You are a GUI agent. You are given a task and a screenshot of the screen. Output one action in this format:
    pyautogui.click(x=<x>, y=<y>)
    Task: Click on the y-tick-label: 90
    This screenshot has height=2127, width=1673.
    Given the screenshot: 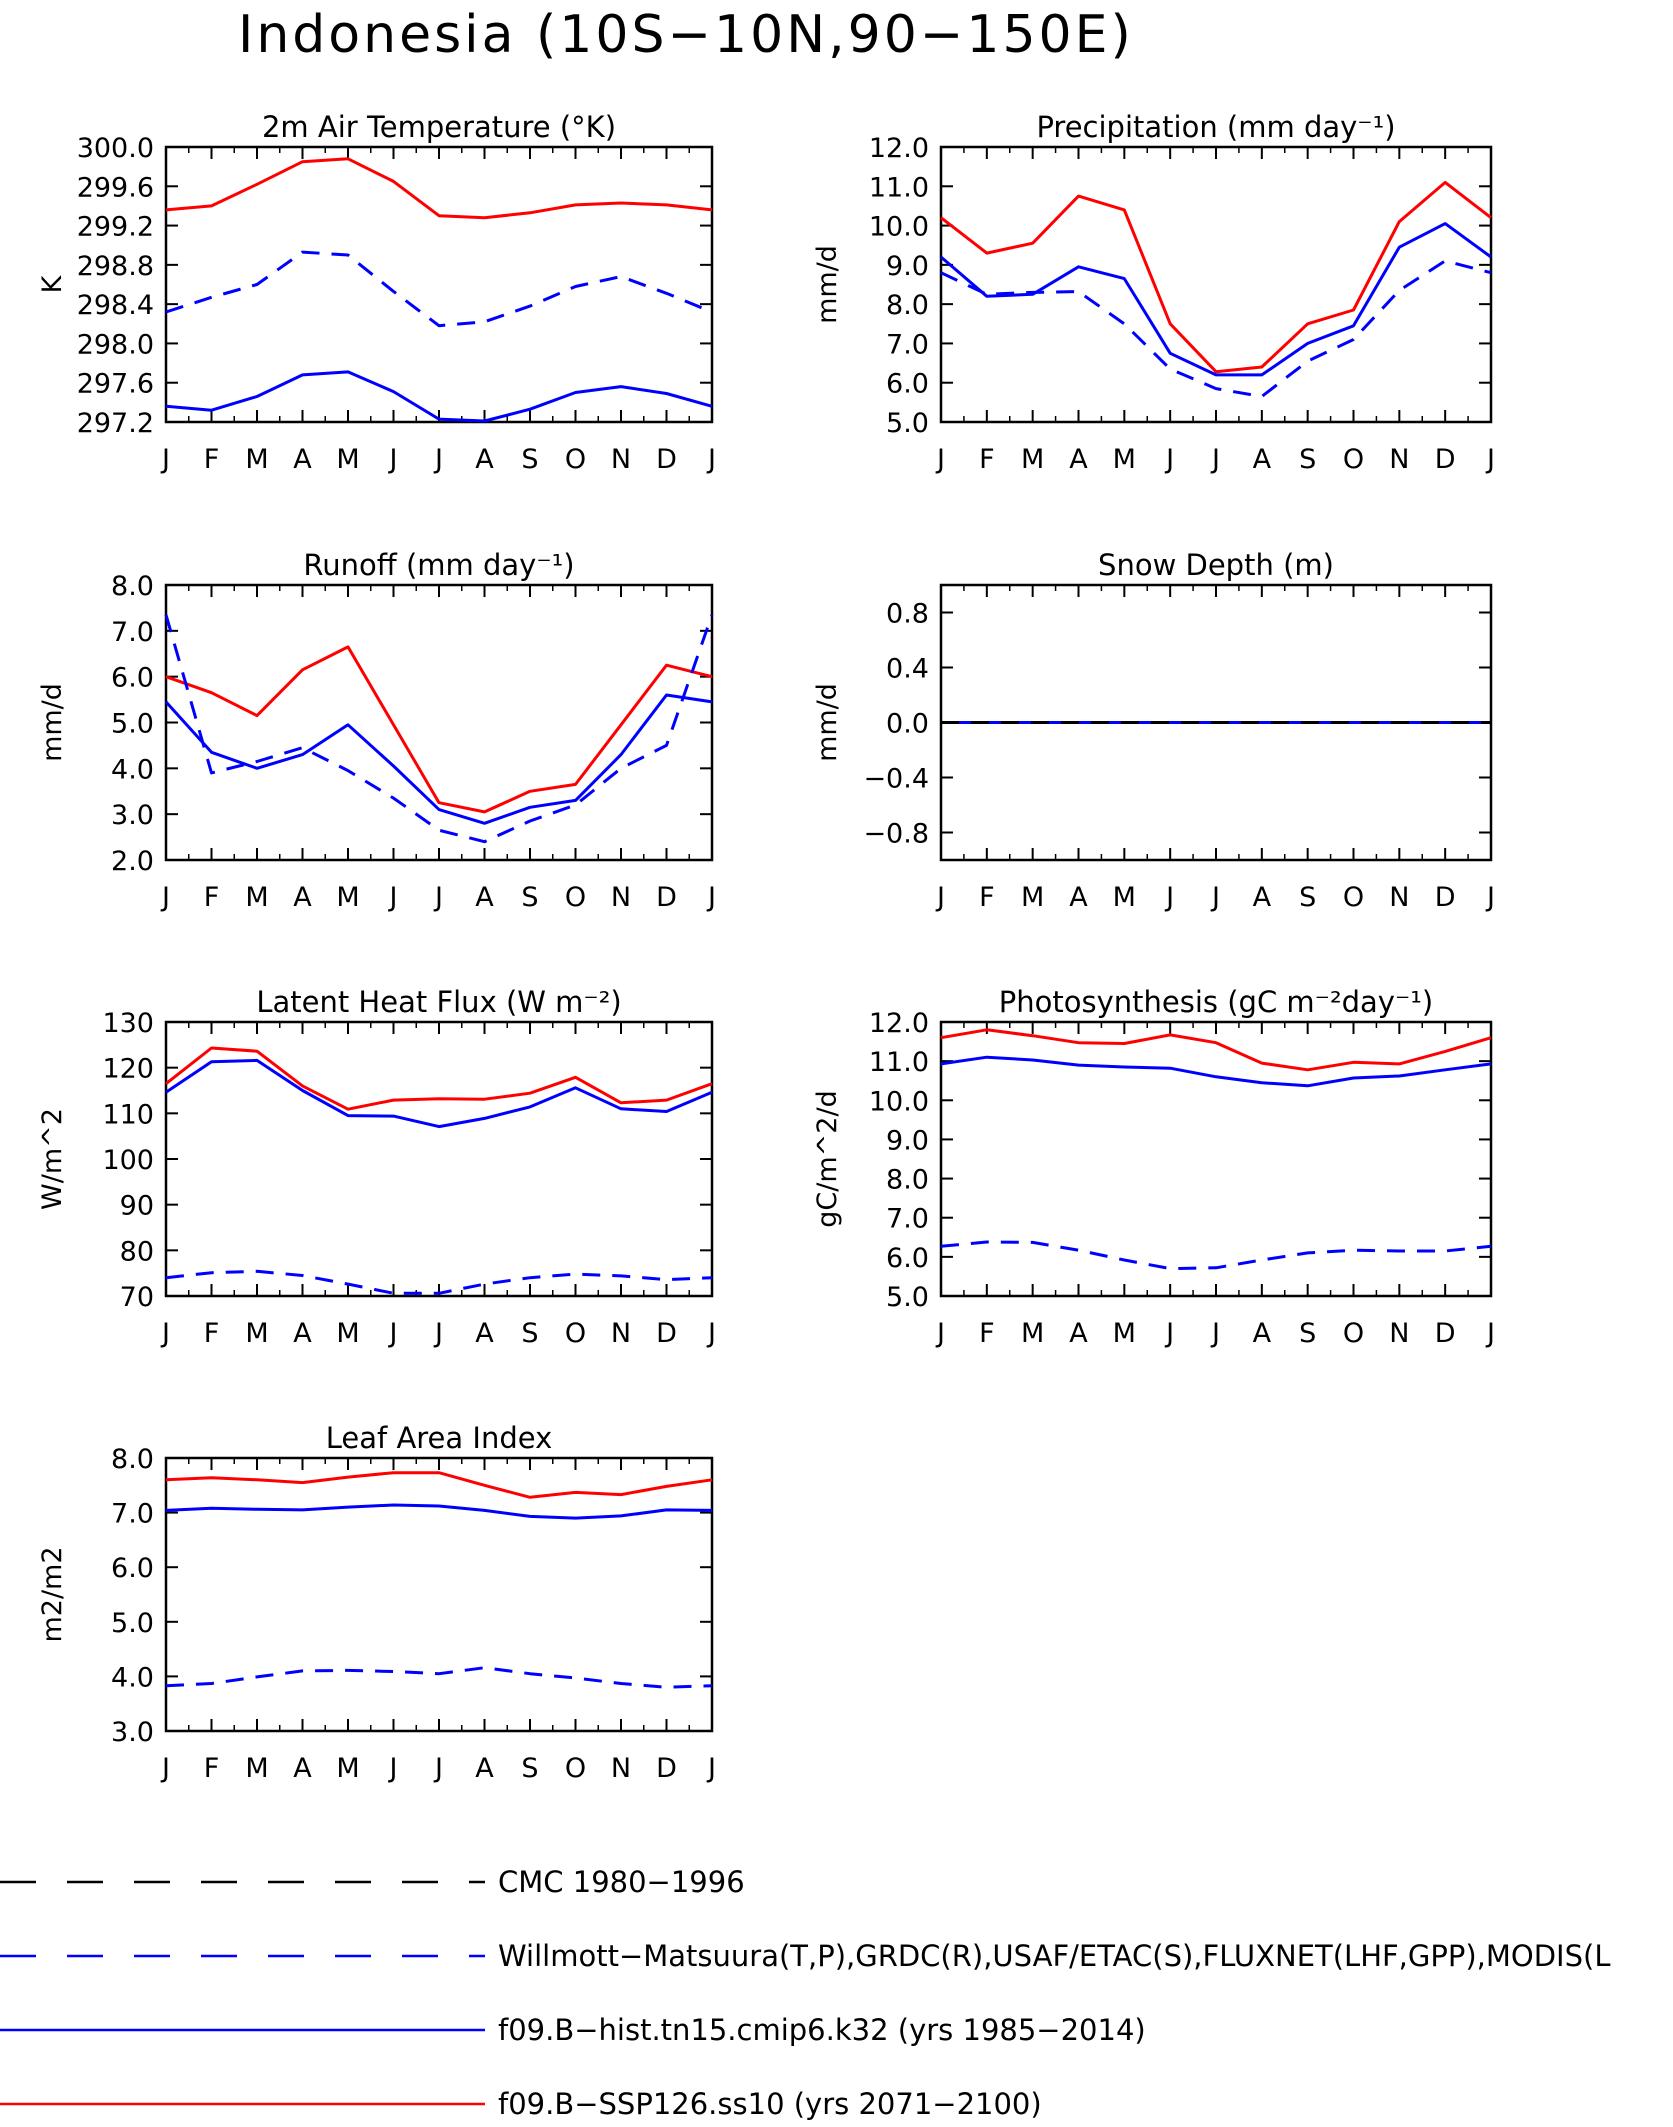 What is the action you would take?
    pyautogui.click(x=137, y=1206)
    